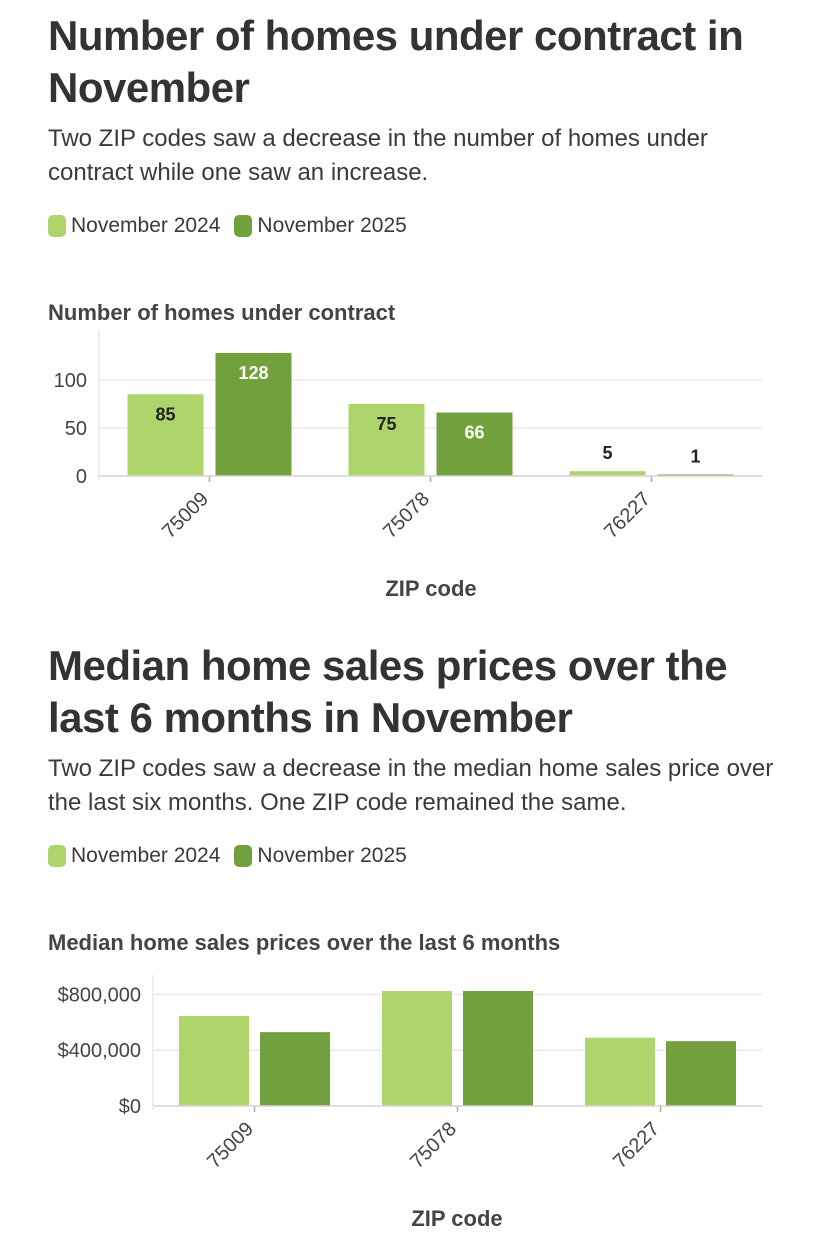 This screenshot has width=828, height=1259. What do you see at coordinates (695, 457) in the screenshot?
I see `data-label: 1` at bounding box center [695, 457].